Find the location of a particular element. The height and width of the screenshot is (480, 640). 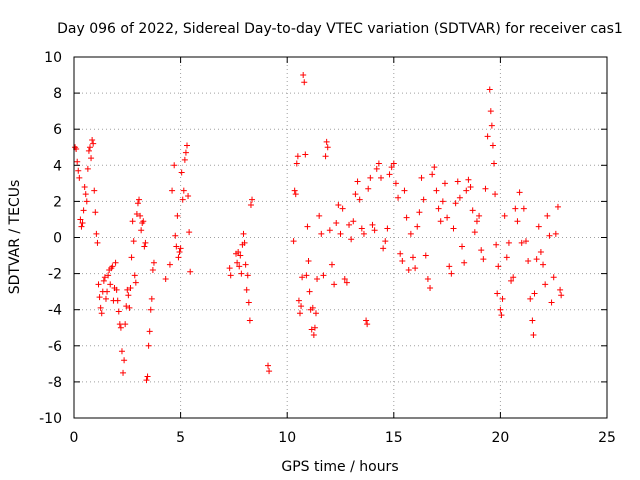

y-tick-label: 2 is located at coordinates (57, 202).